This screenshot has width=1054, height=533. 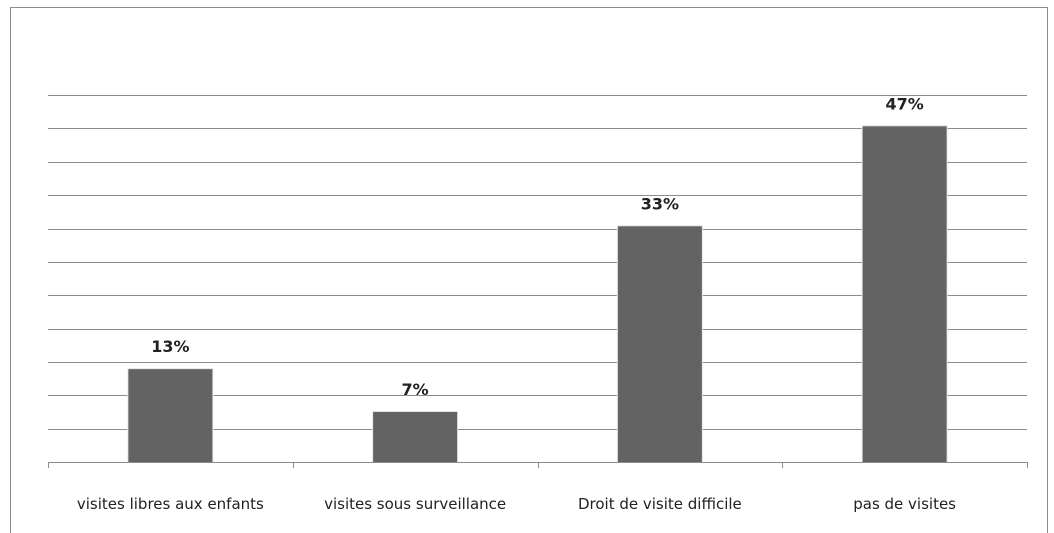 What do you see at coordinates (660, 203) in the screenshot?
I see `data-label: 33%` at bounding box center [660, 203].